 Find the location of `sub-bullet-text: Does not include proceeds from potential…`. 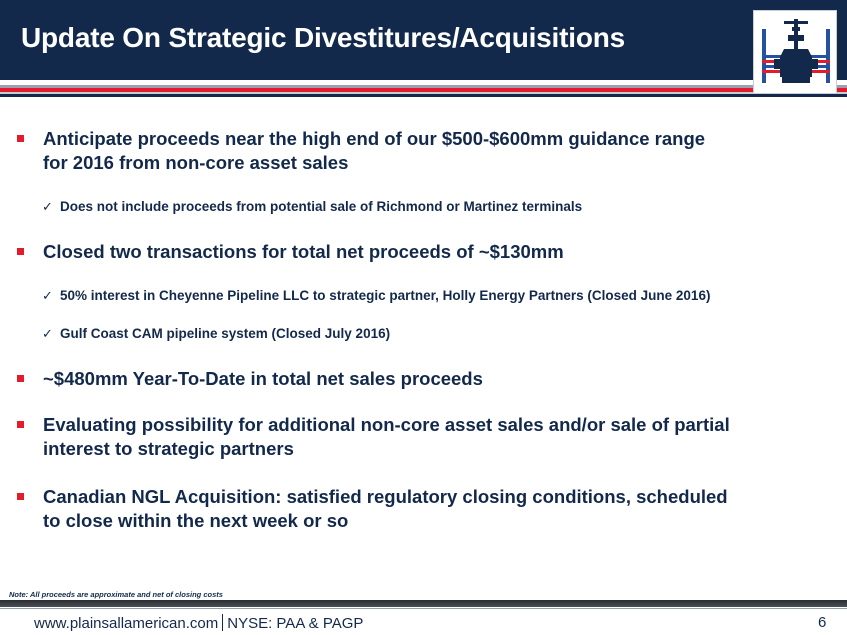

sub-bullet-text: Does not include proceeds from potential… is located at coordinates (321, 206).